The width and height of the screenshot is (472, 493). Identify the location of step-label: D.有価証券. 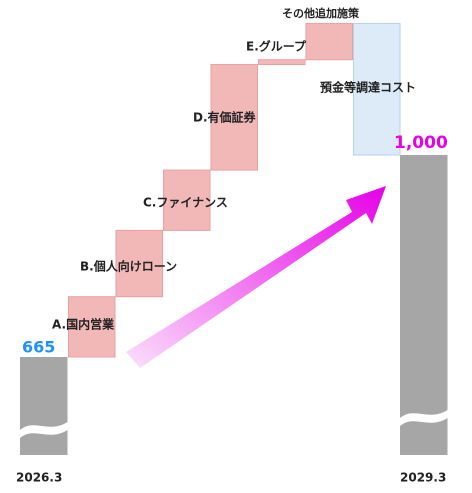
(225, 117).